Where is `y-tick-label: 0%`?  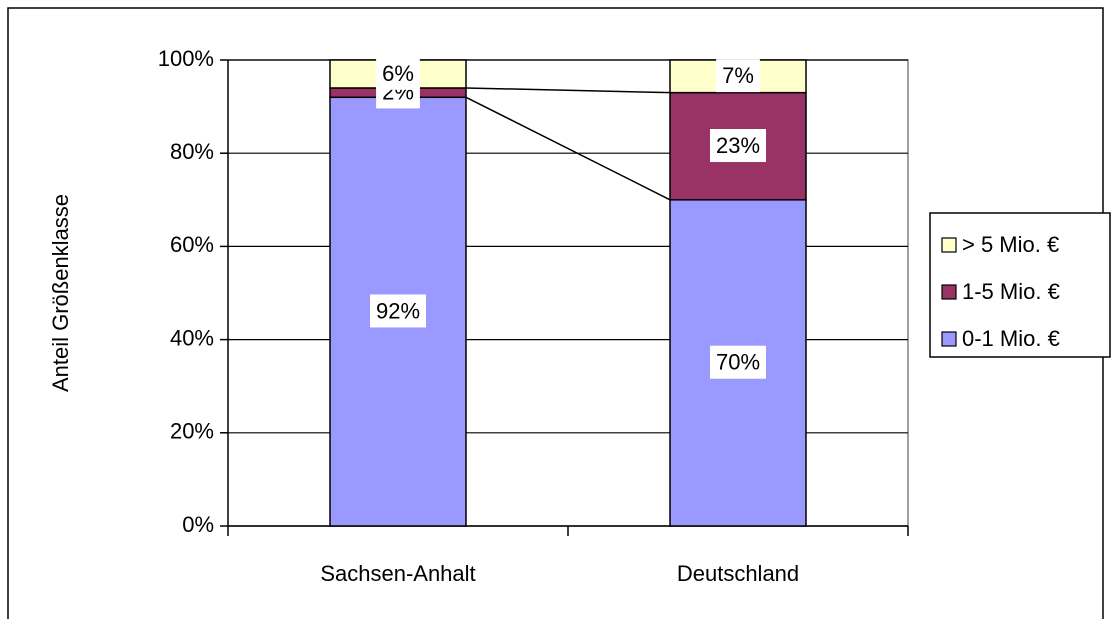 y-tick-label: 0% is located at coordinates (198, 524).